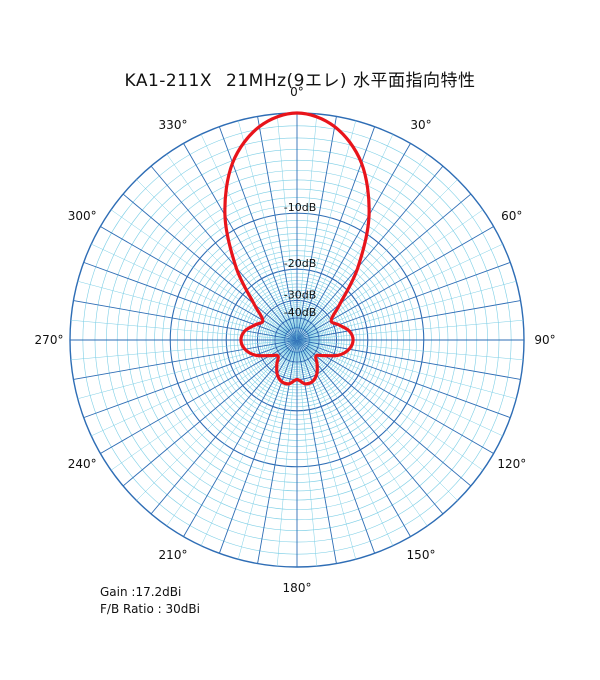 The image size is (600, 680). I want to click on angle-tick-label: 270°, so click(49, 340).